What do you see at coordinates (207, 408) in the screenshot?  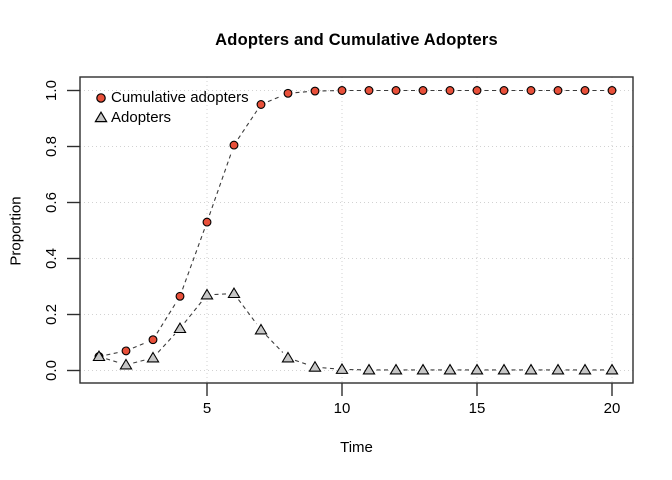 I see `x-tick-label: 5` at bounding box center [207, 408].